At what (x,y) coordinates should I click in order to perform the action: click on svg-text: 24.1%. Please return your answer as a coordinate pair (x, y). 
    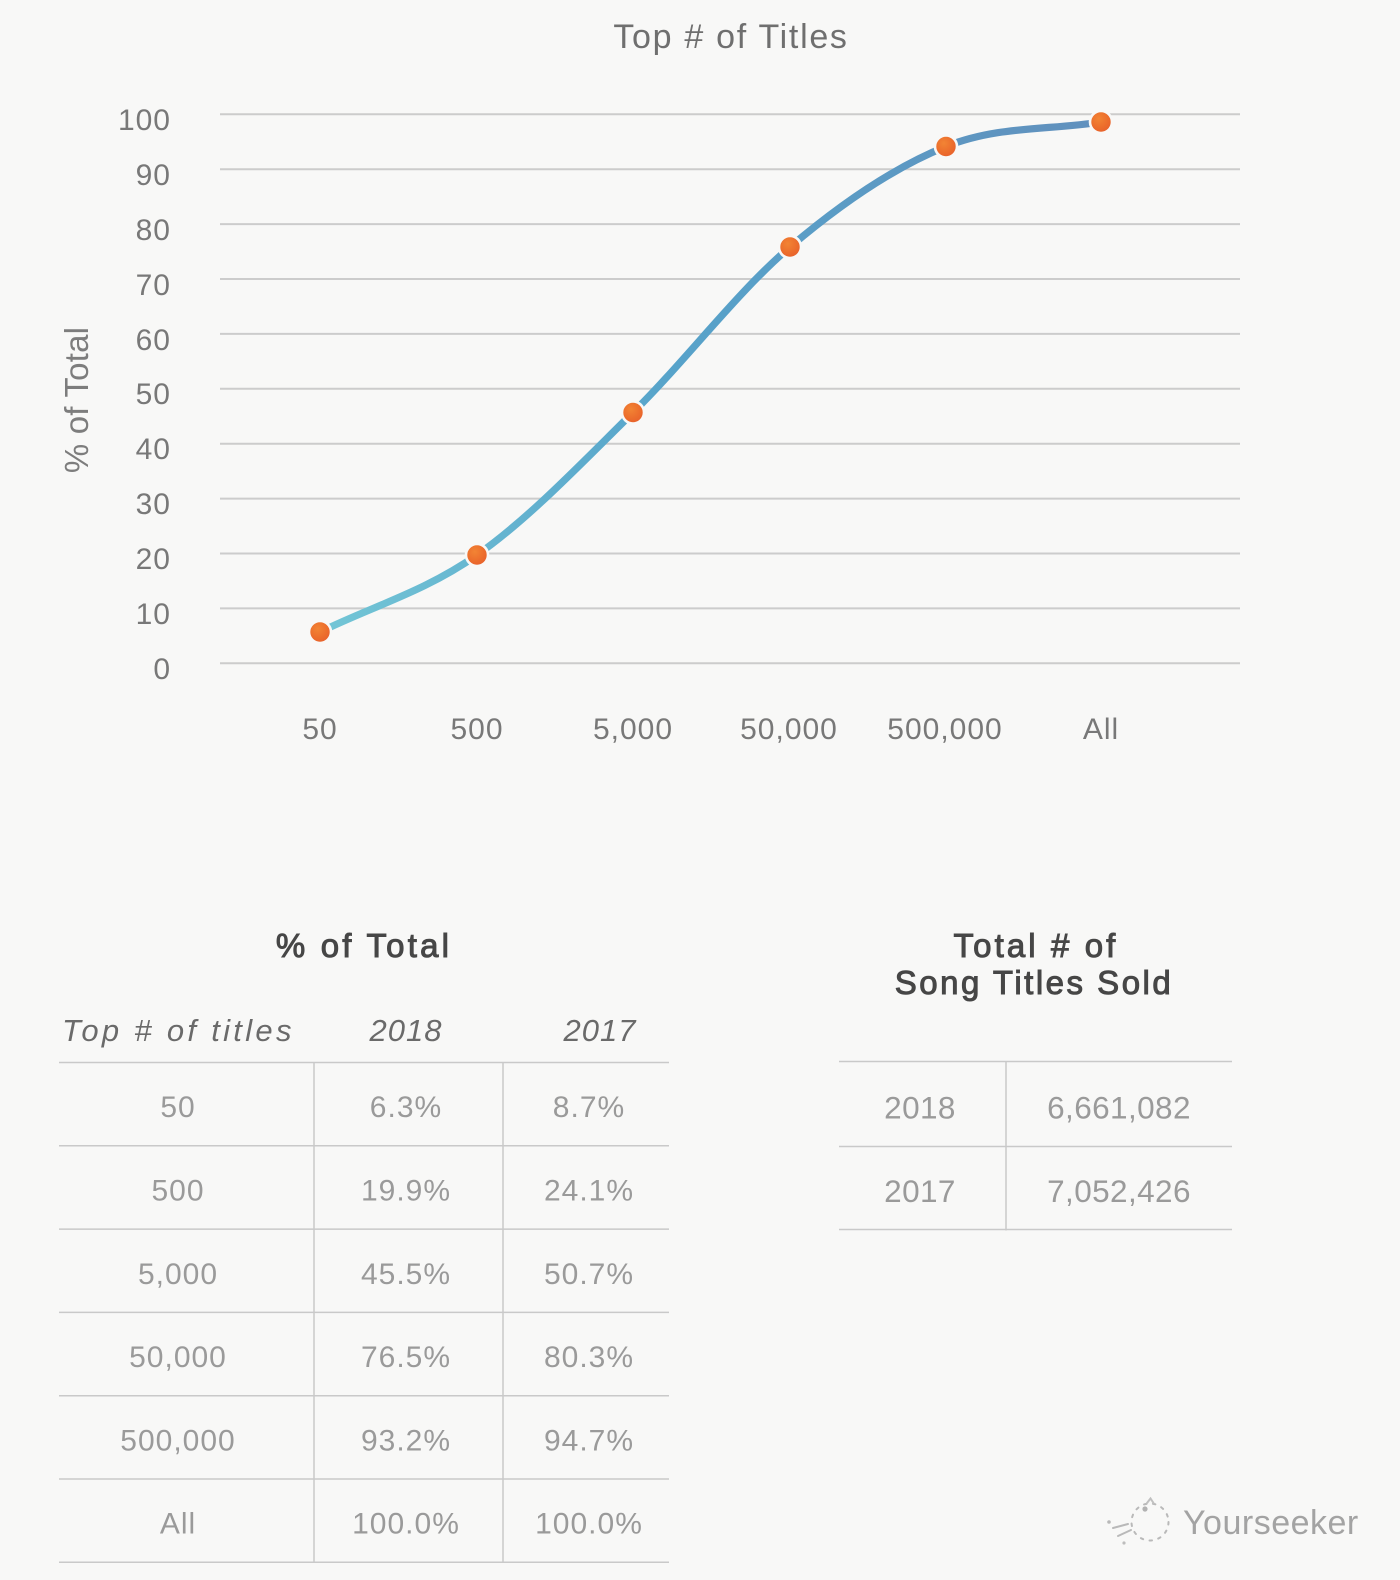
    Looking at the image, I should click on (589, 1191).